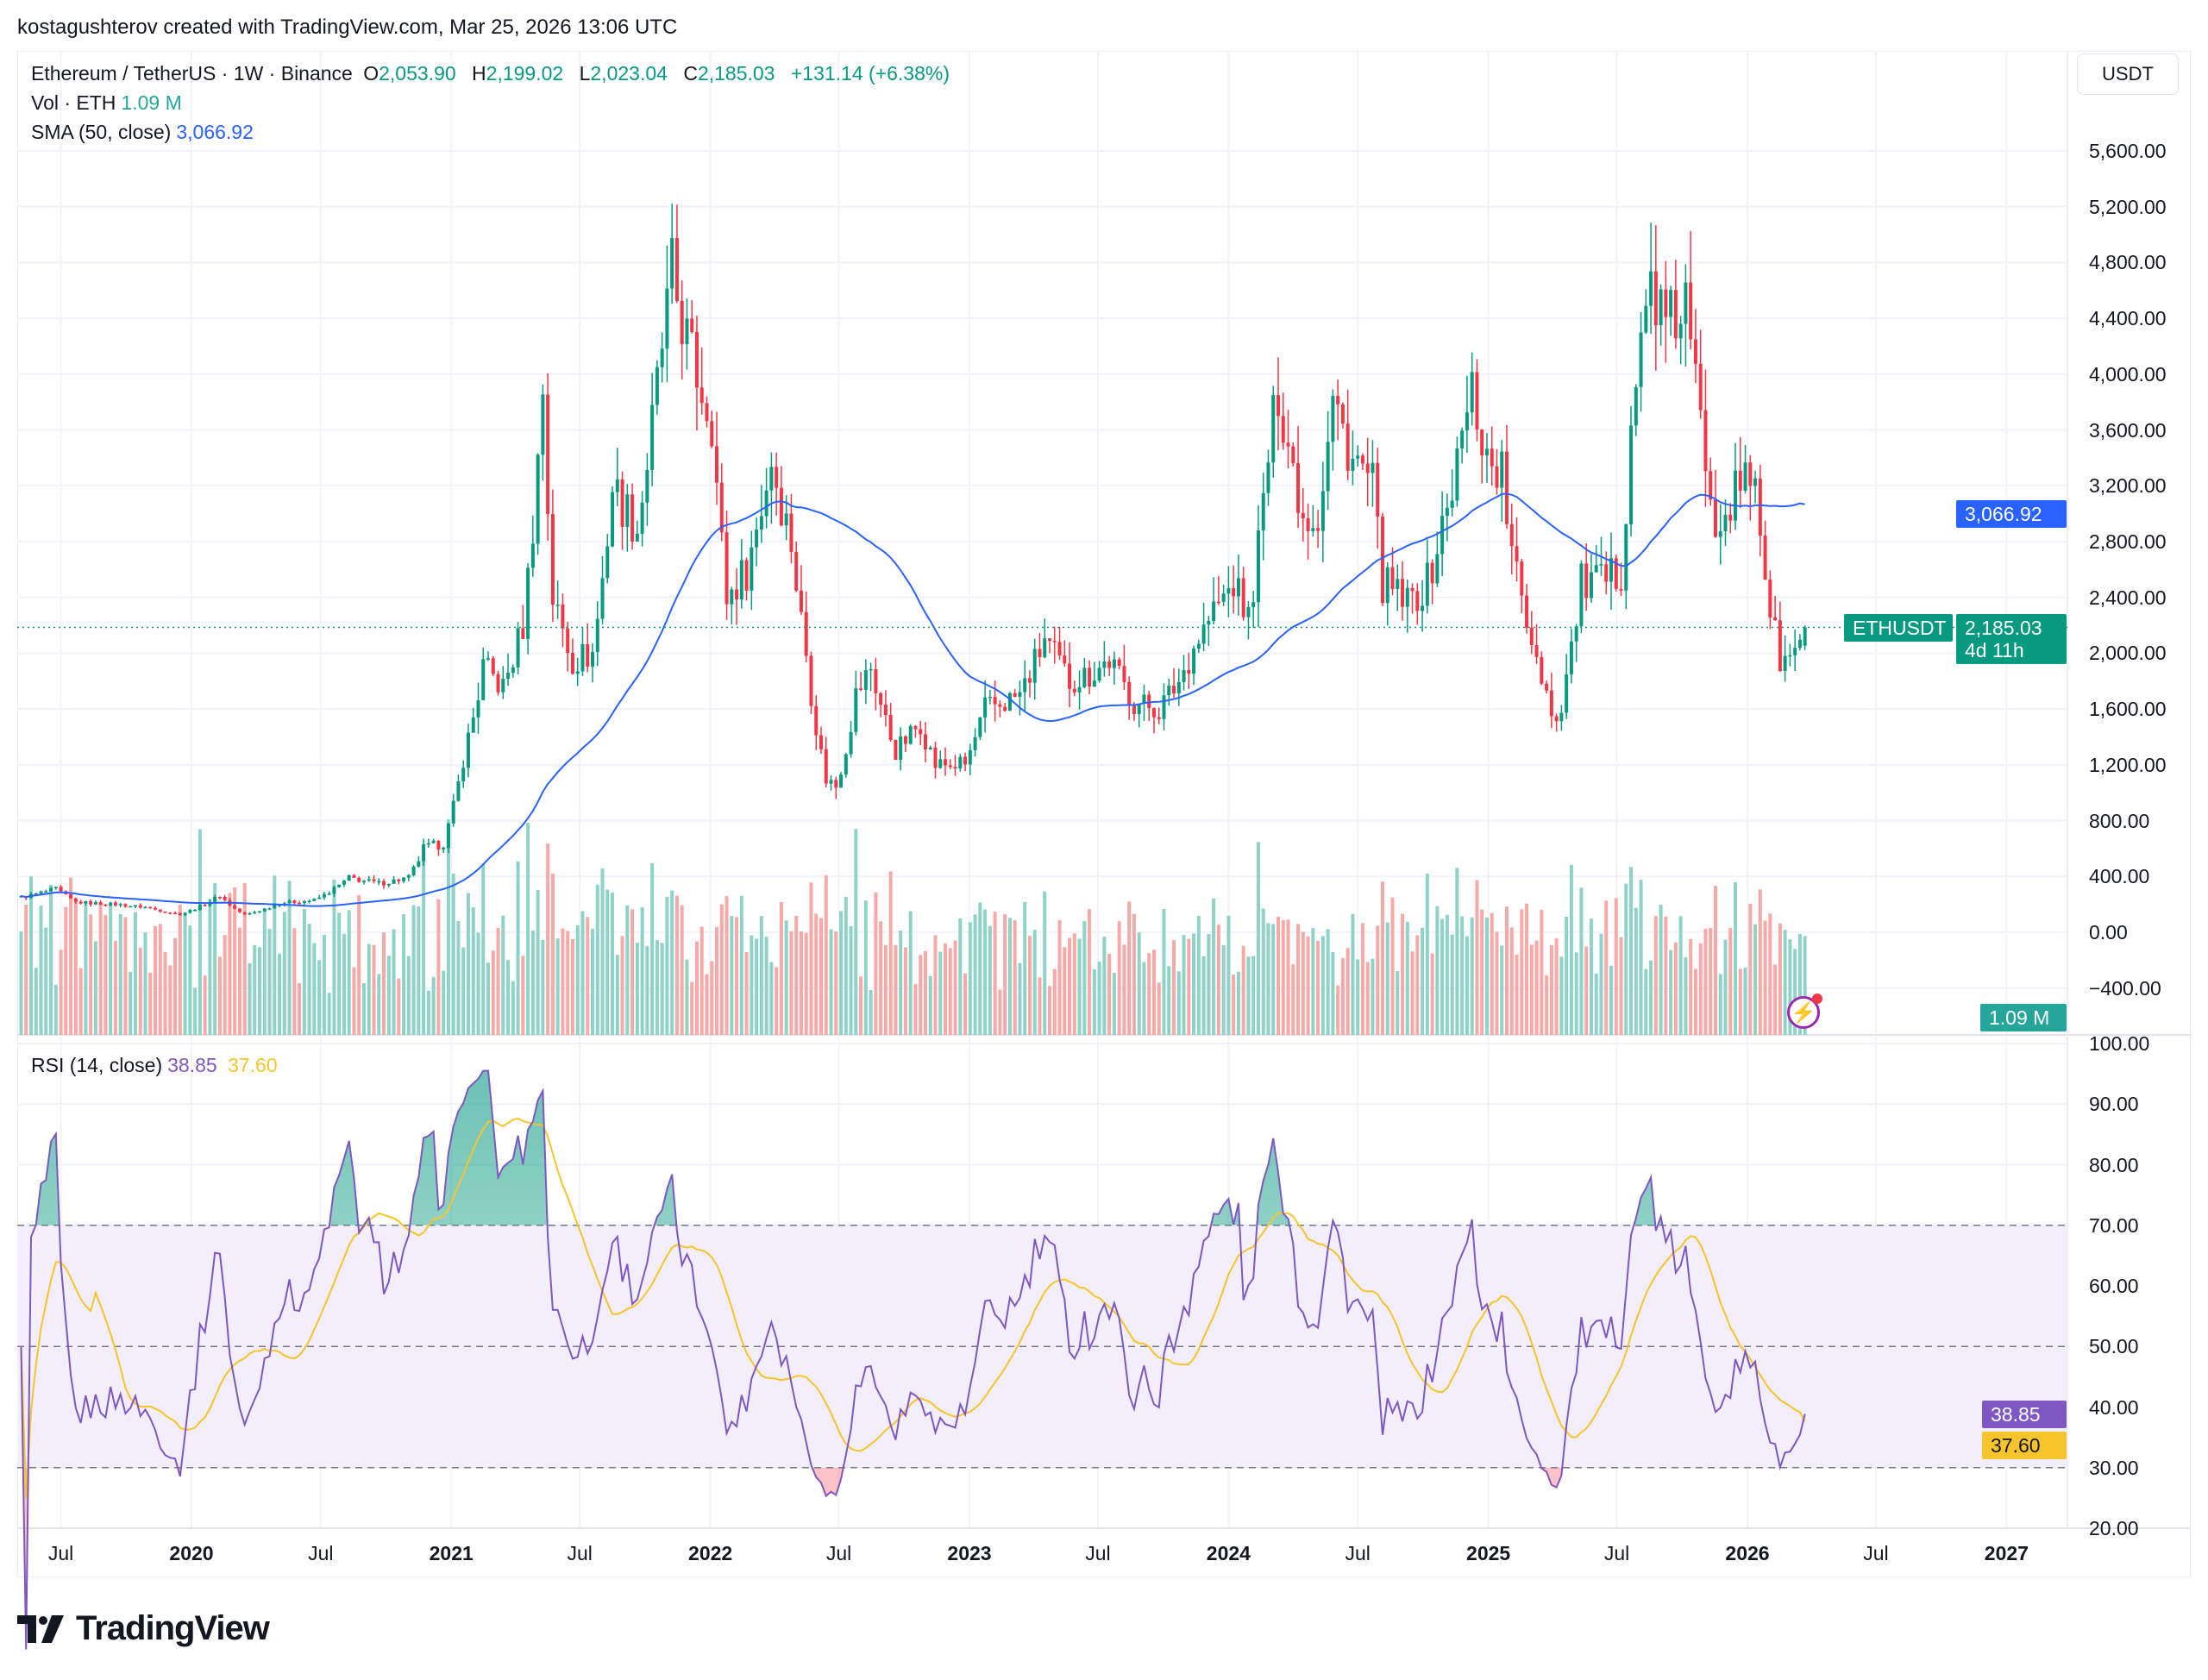 The width and height of the screenshot is (2208, 1680). Describe the element at coordinates (2004, 628) in the screenshot. I see `last-price-value: 2,185.03` at that location.